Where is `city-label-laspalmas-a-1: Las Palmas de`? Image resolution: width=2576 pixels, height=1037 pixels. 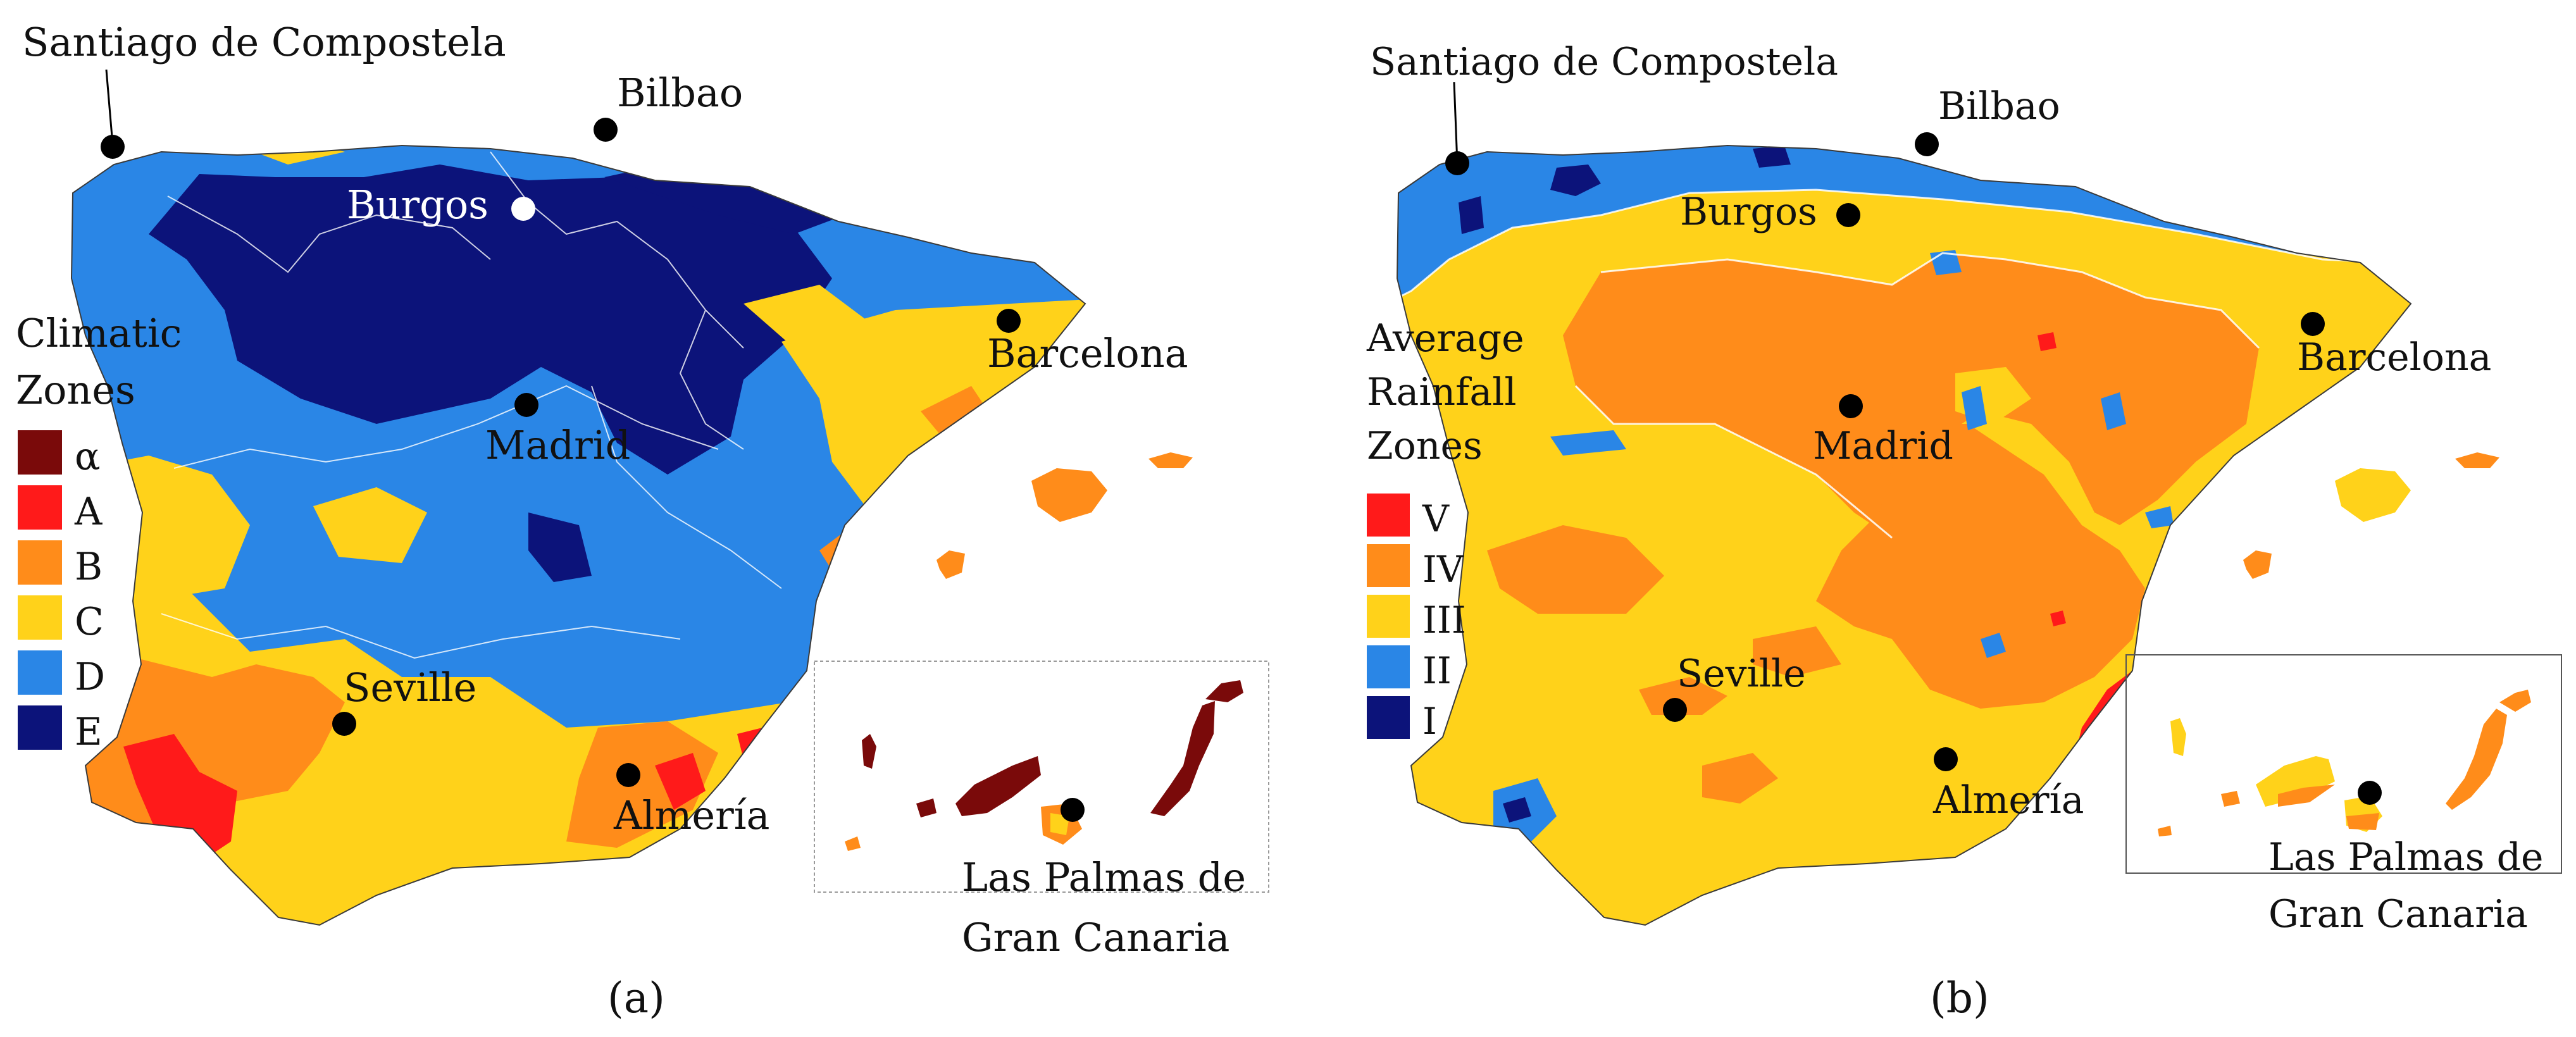 city-label-laspalmas-a-1: Las Palmas de is located at coordinates (1104, 877).